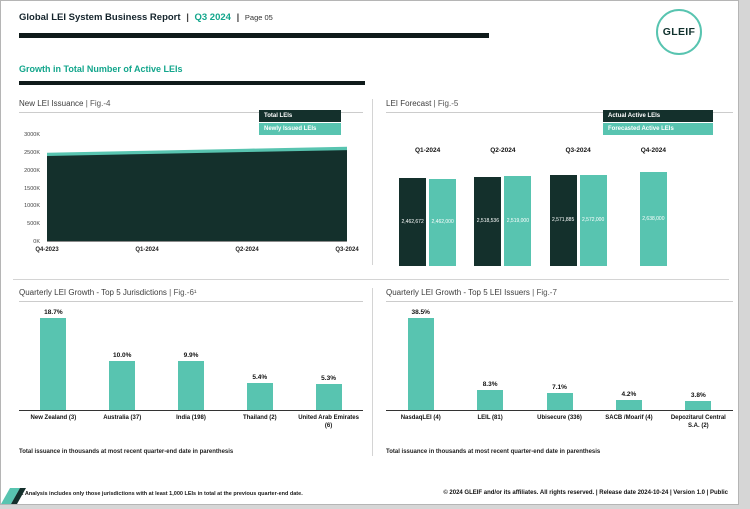 The height and width of the screenshot is (509, 750). Describe the element at coordinates (629, 418) in the screenshot. I see `category-label: SACB /Moarif (4)` at that location.